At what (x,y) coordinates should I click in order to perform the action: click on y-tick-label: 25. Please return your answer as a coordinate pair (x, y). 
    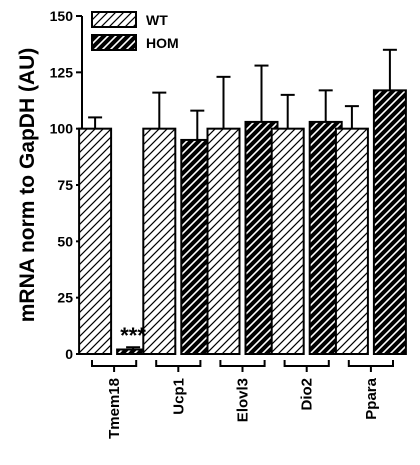
    Looking at the image, I should click on (65, 298).